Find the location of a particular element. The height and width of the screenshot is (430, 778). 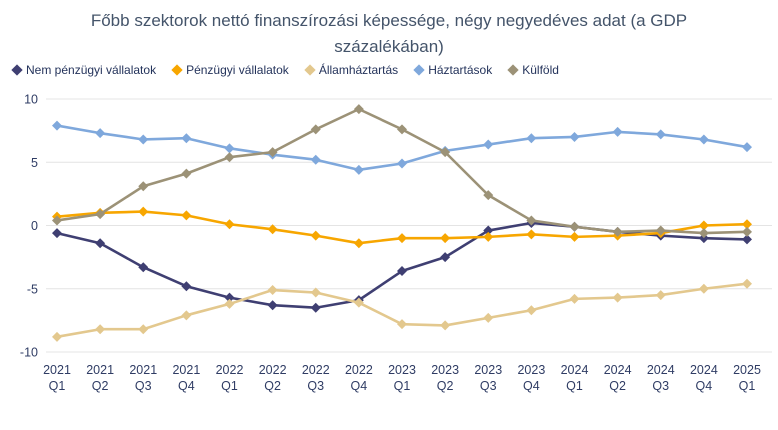

legend-item-llamh-ztart-s: Államháztartás is located at coordinates (351, 70).